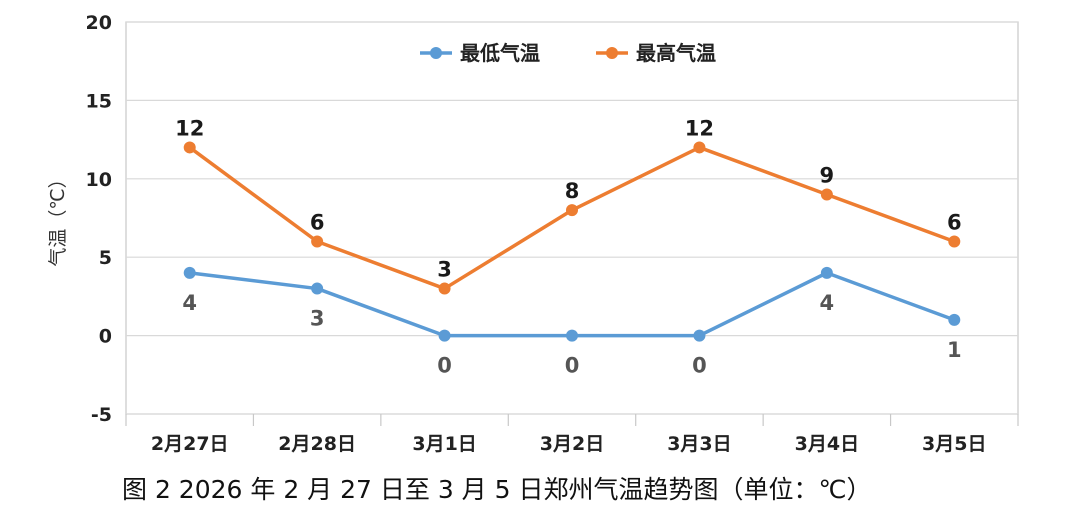 The image size is (1080, 524). What do you see at coordinates (676, 53) in the screenshot?
I see `legend-label: 最高气温` at bounding box center [676, 53].